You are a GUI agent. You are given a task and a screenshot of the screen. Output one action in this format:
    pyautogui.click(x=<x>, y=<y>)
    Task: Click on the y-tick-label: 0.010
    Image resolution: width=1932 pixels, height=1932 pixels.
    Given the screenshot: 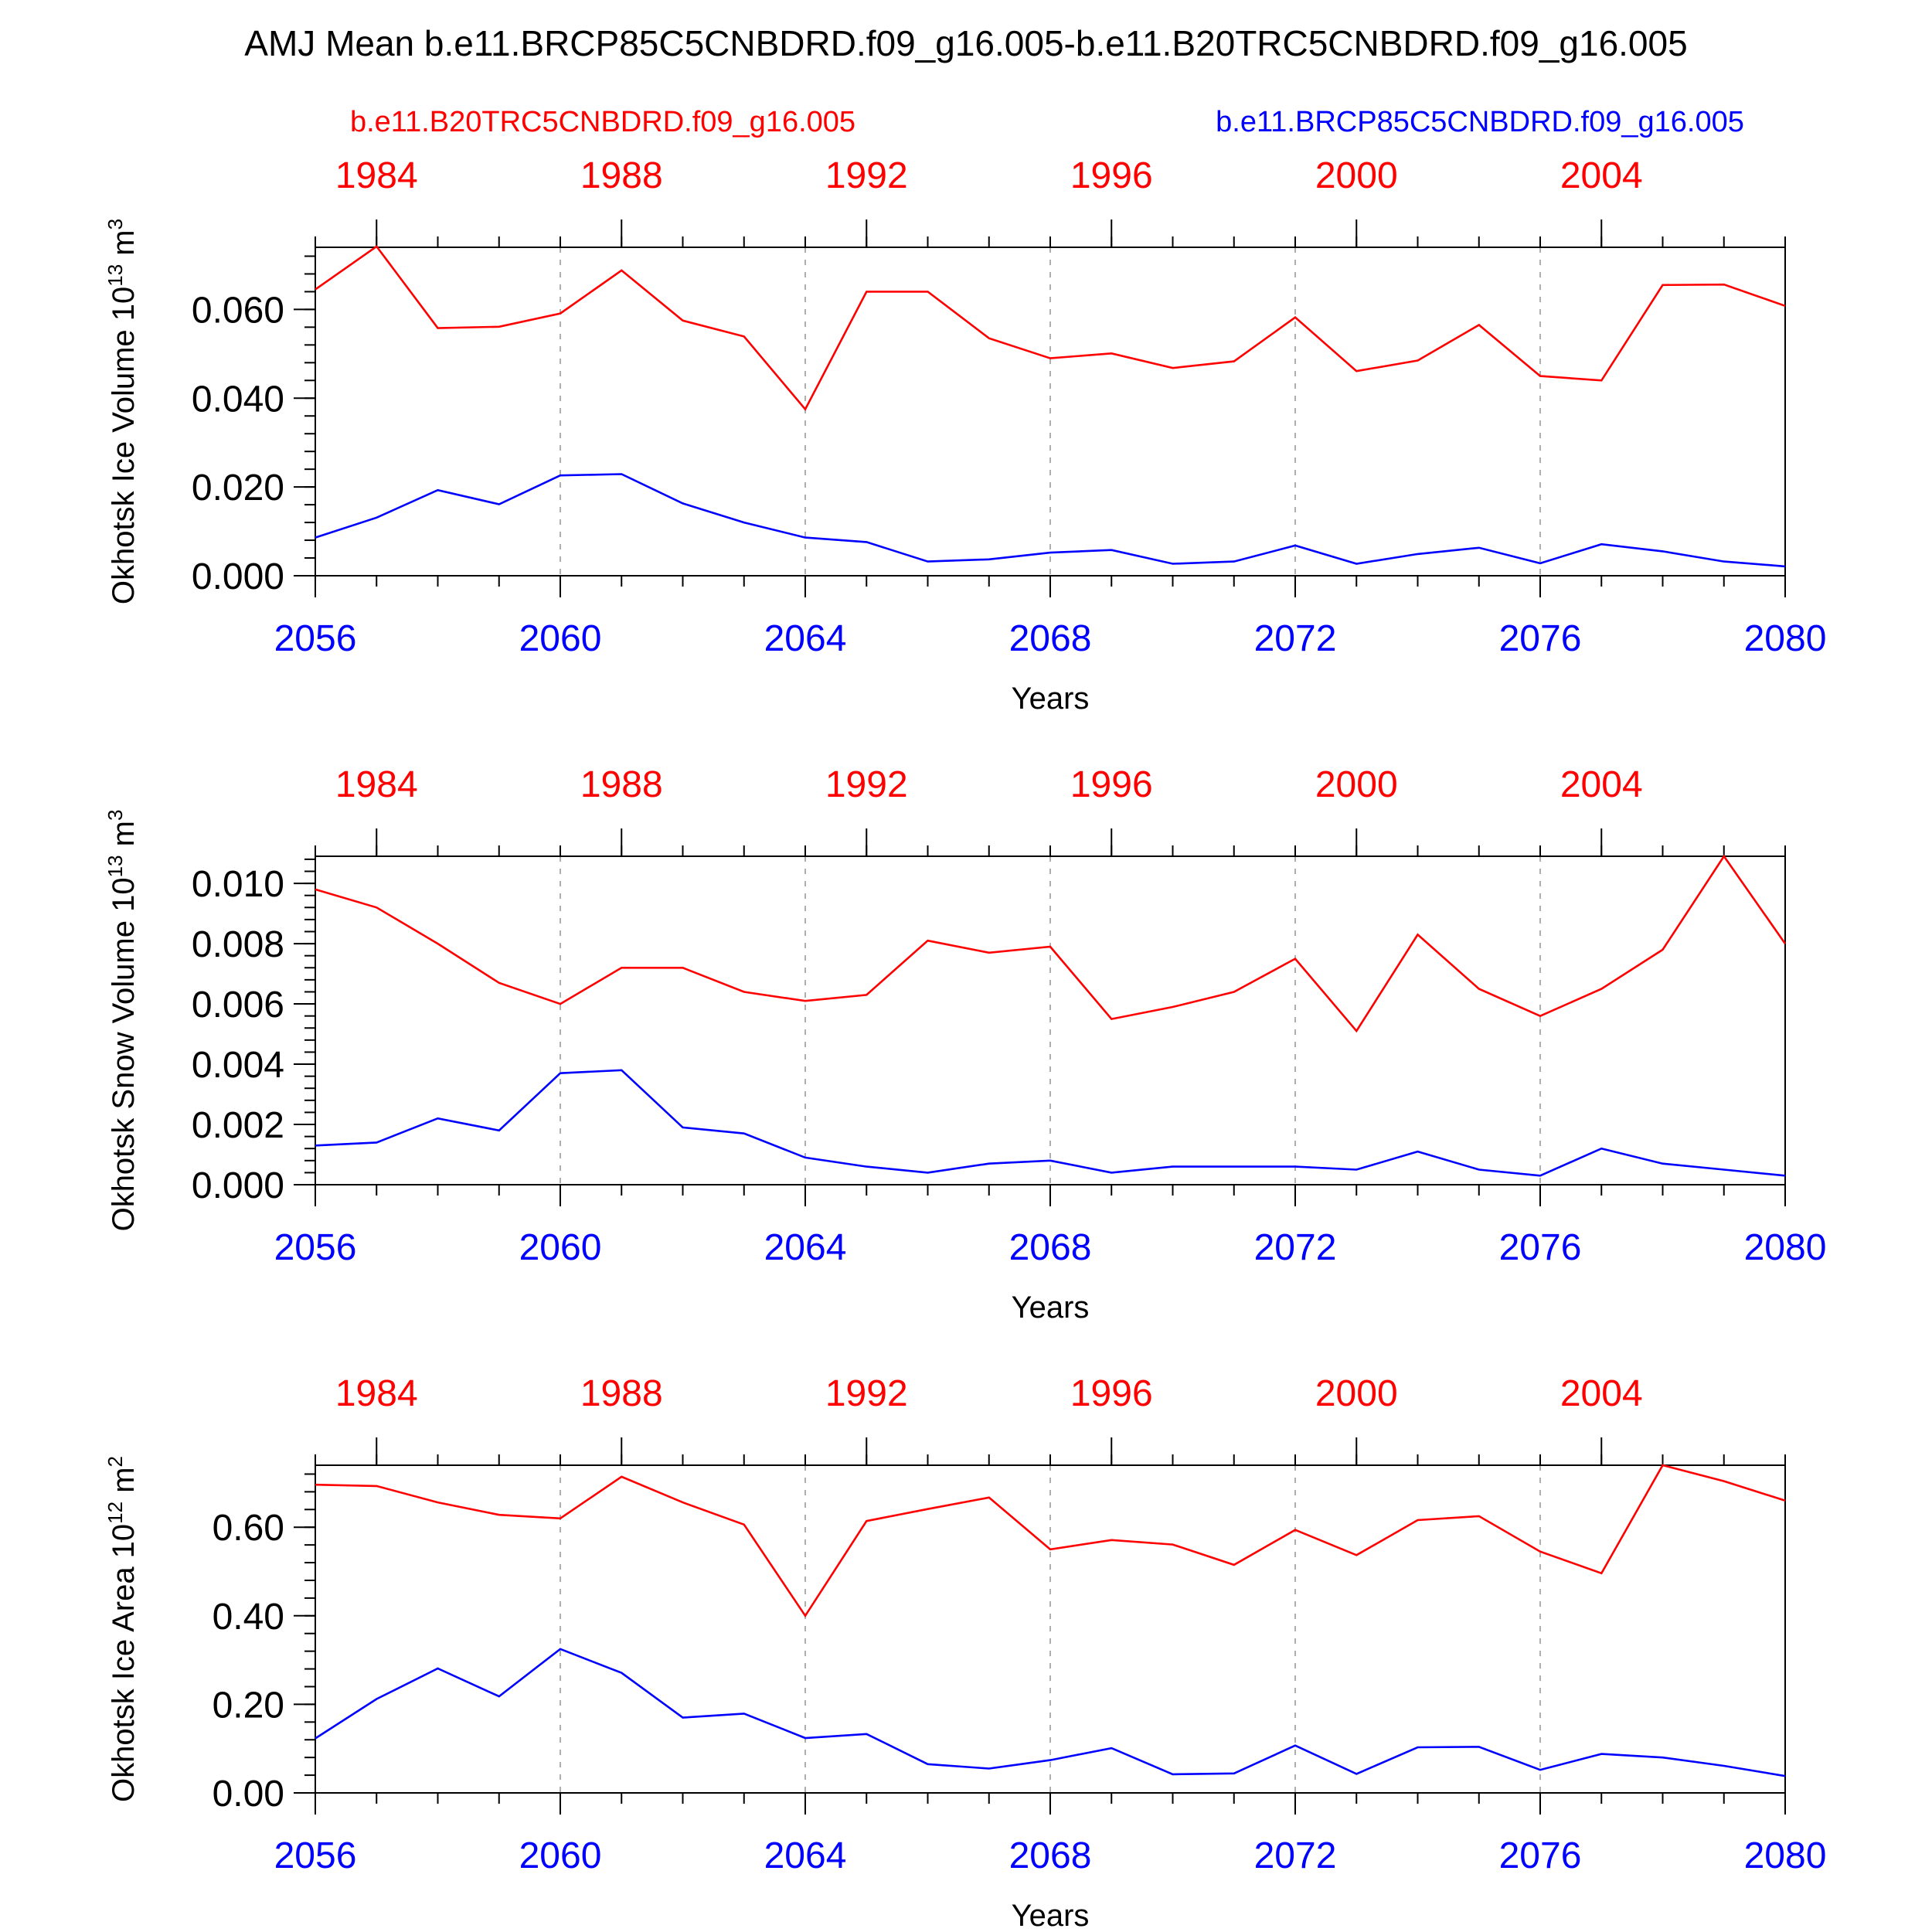 What is the action you would take?
    pyautogui.click(x=238, y=885)
    